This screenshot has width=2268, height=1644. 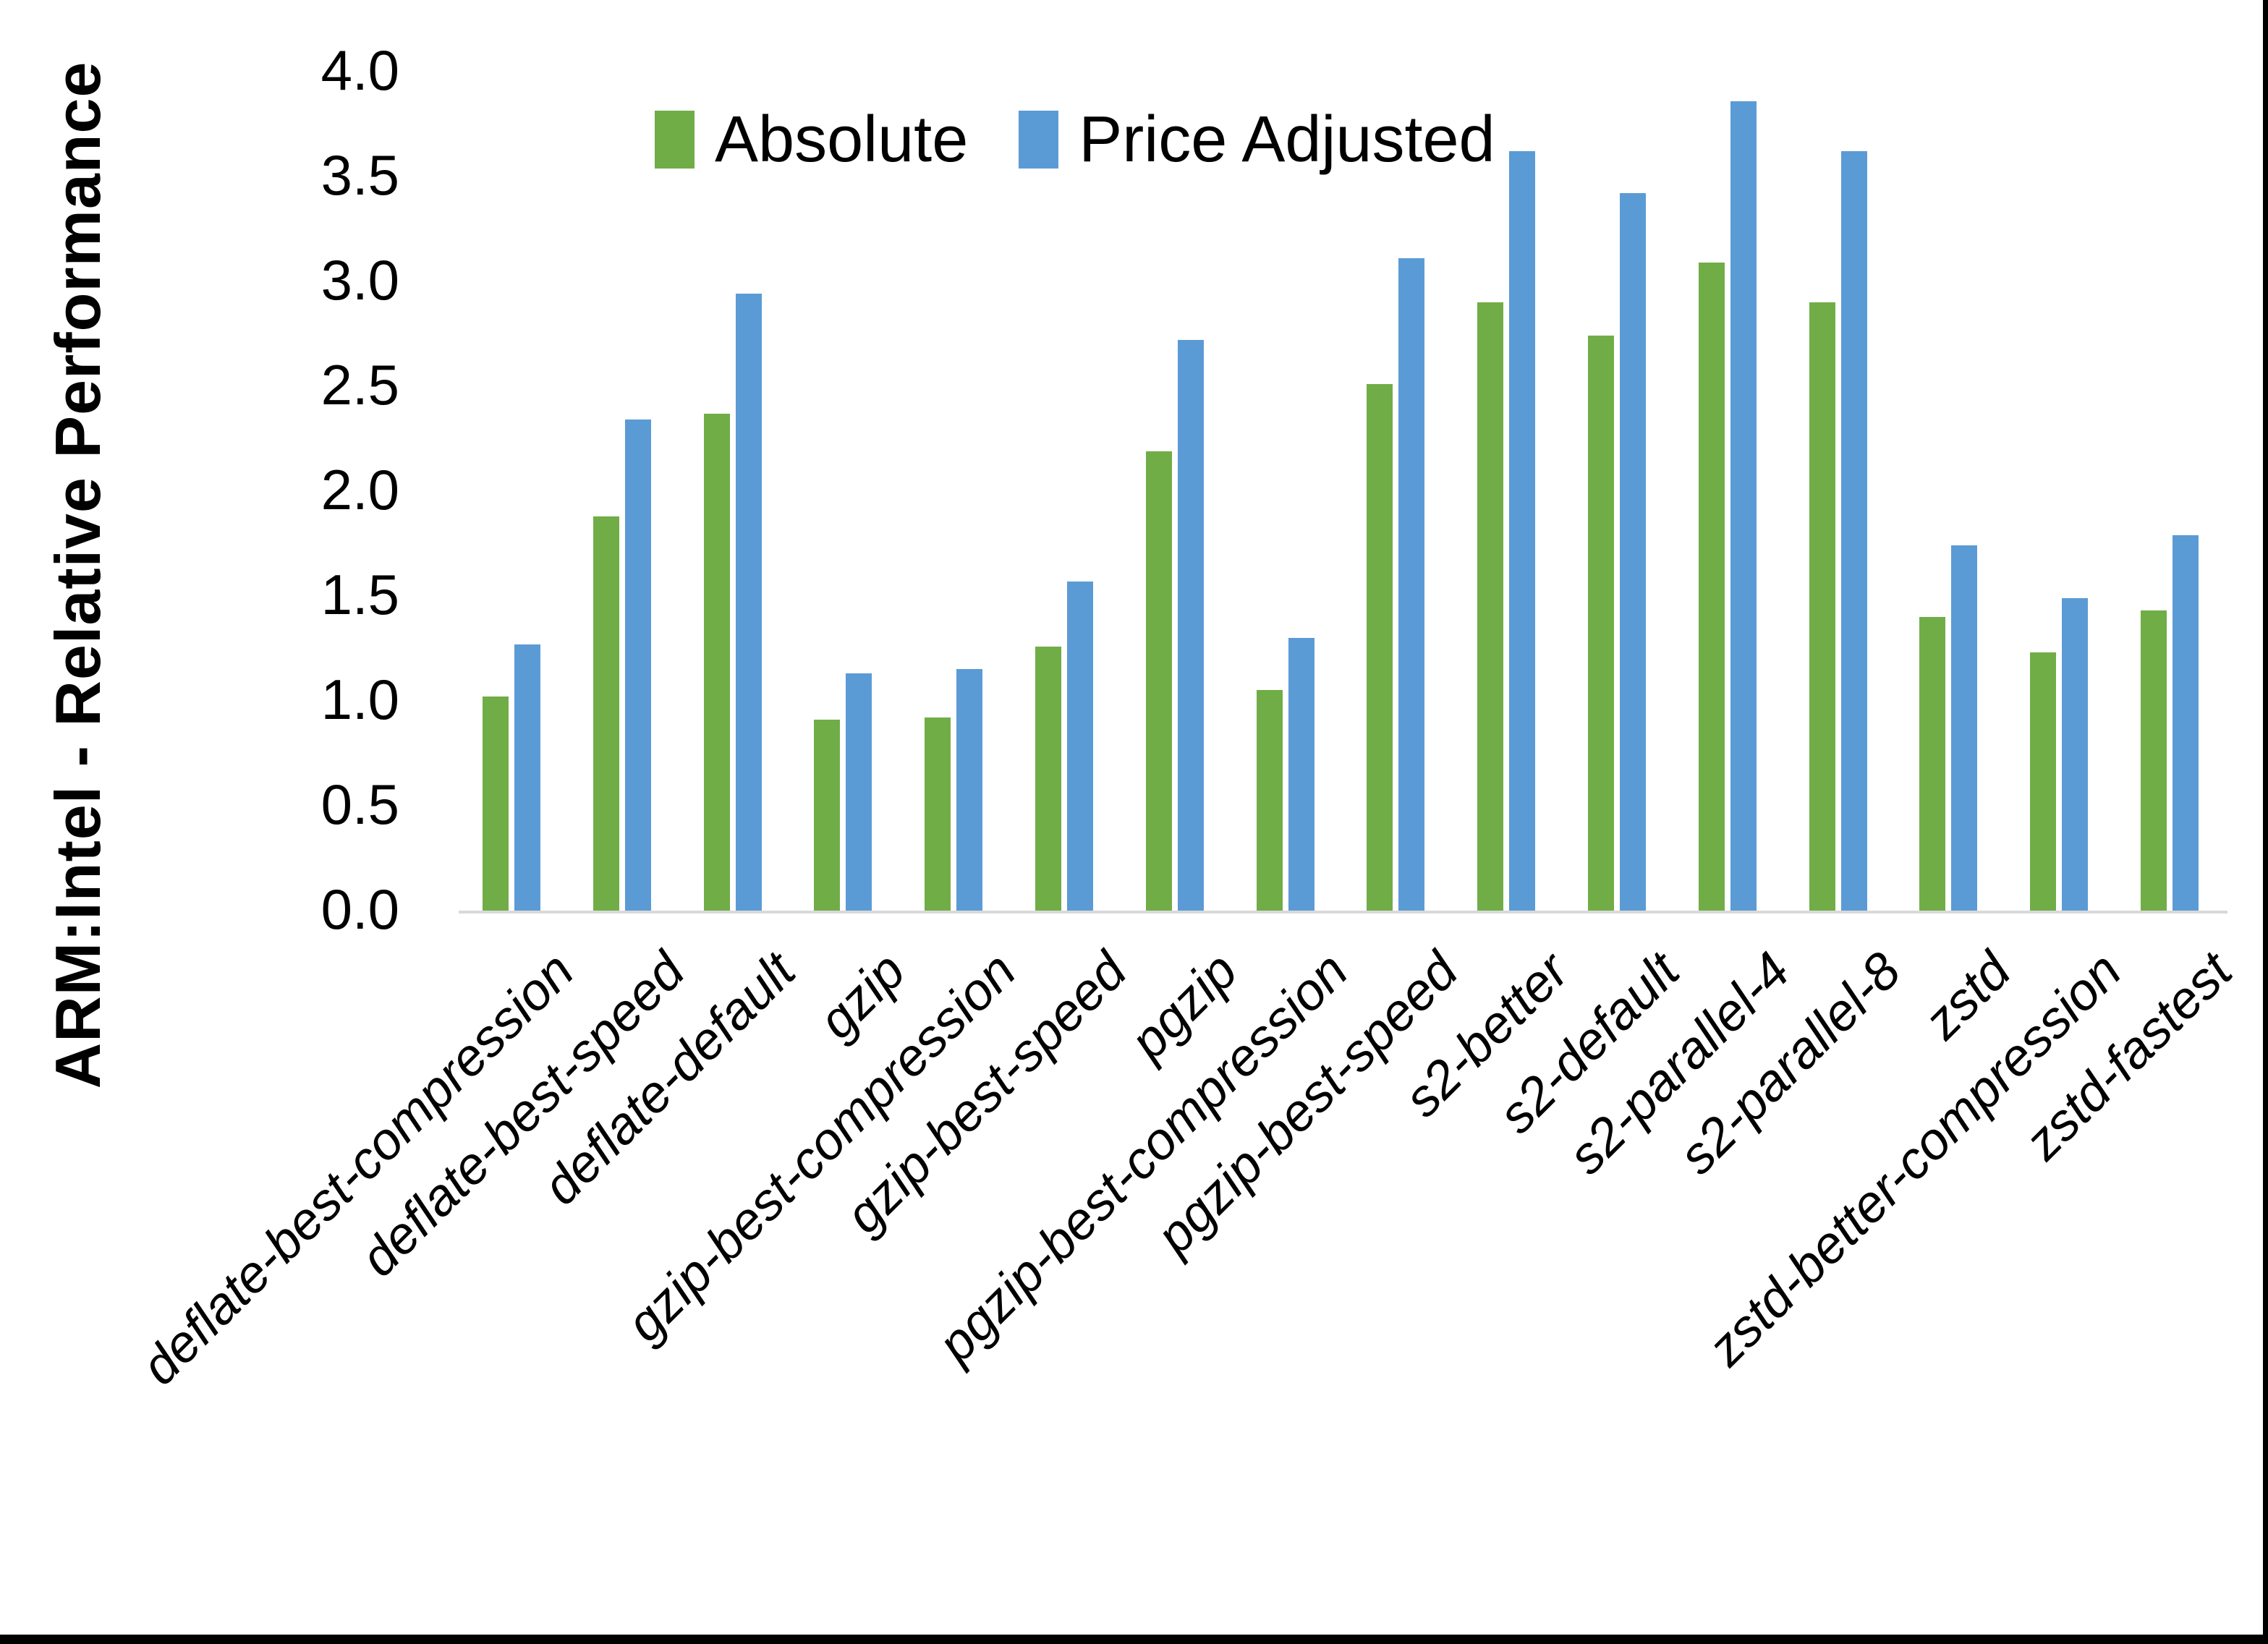 I want to click on bar-absolute-pgzip-best-speed, so click(x=1380, y=647).